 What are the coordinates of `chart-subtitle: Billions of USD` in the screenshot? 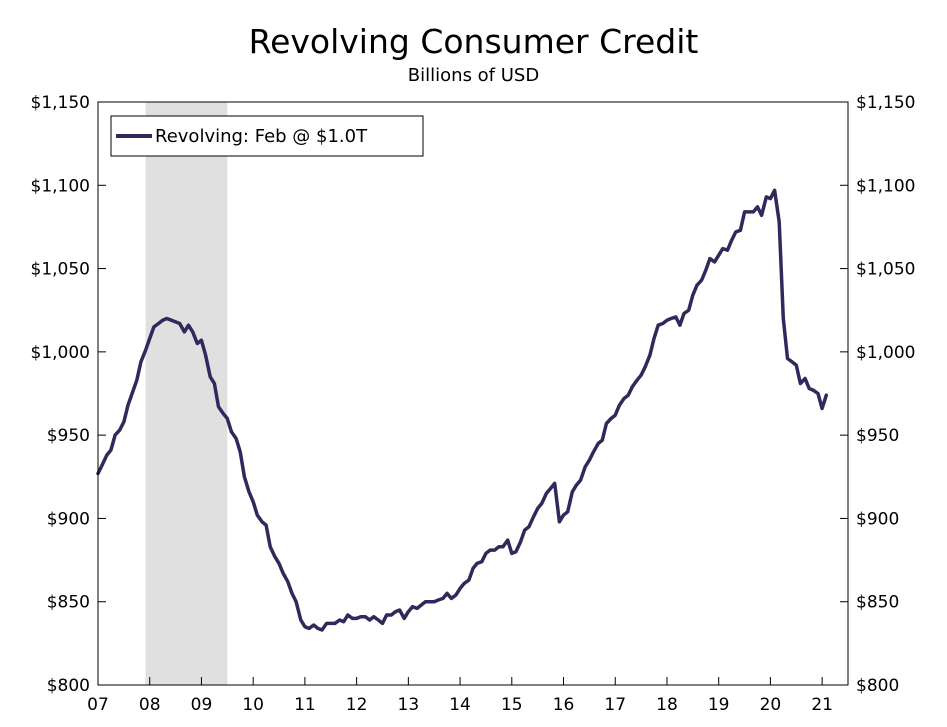 It's located at (473, 75).